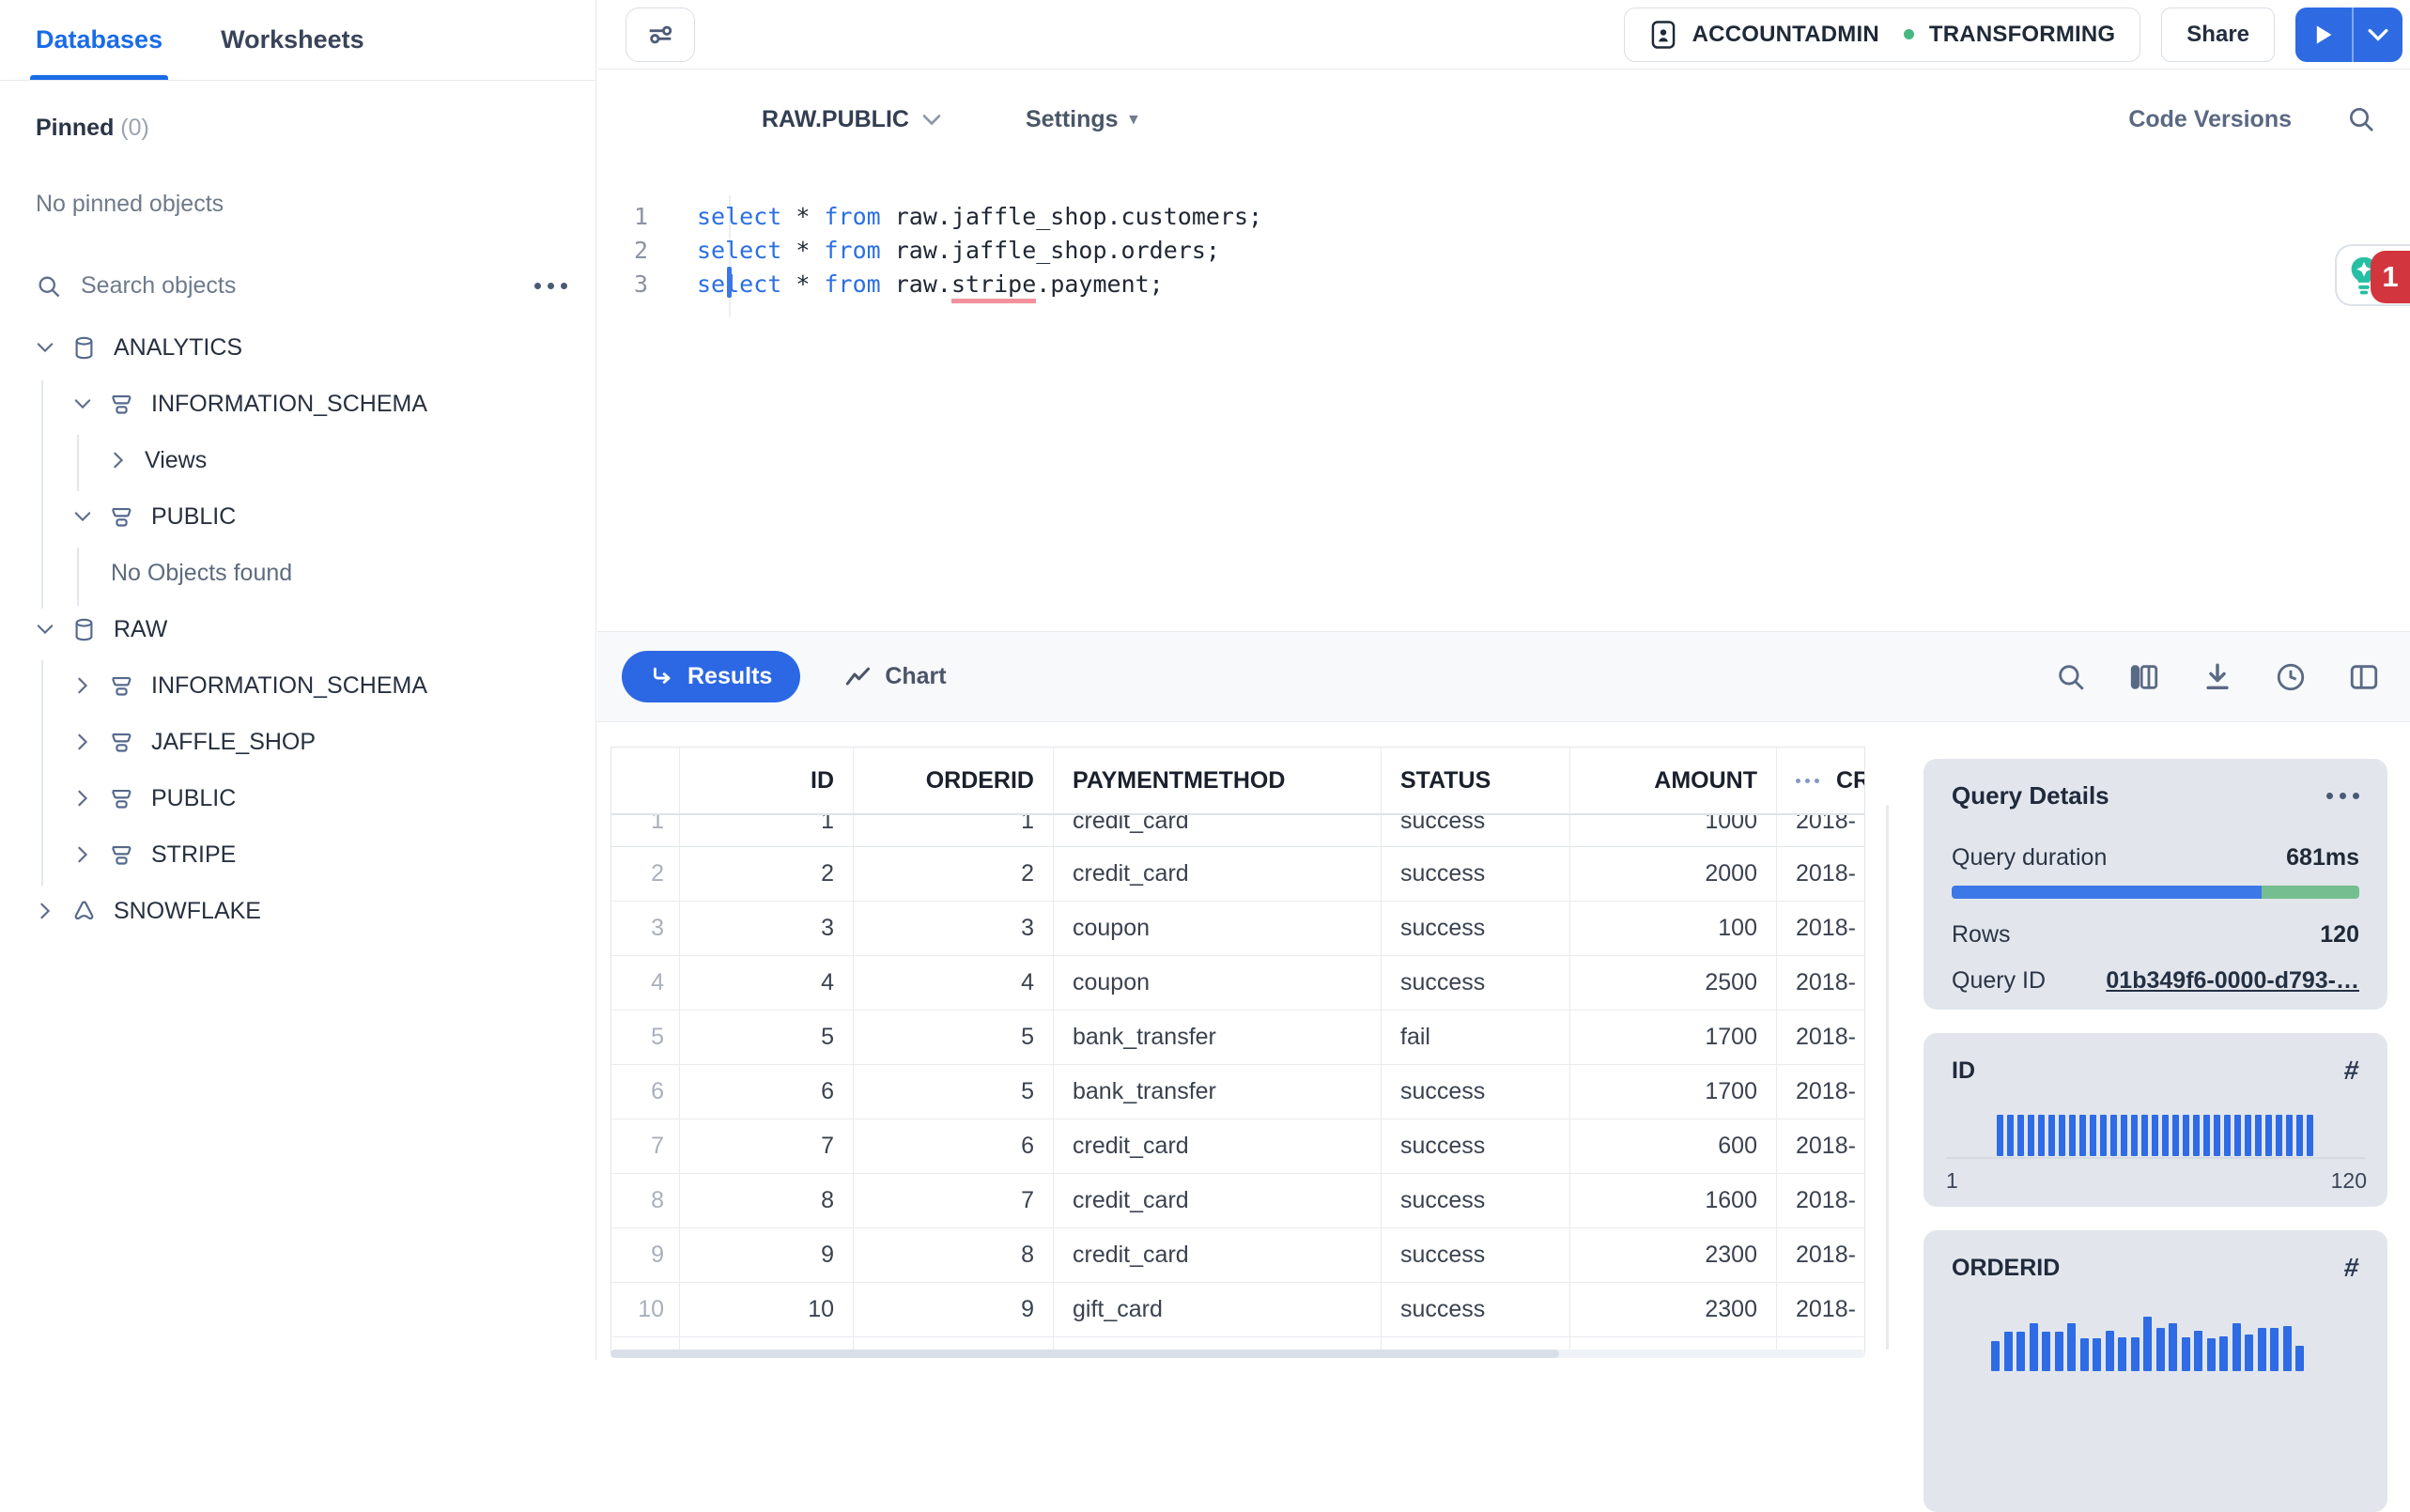 This screenshot has width=2410, height=1512. I want to click on row-number-cell: 2, so click(645, 874).